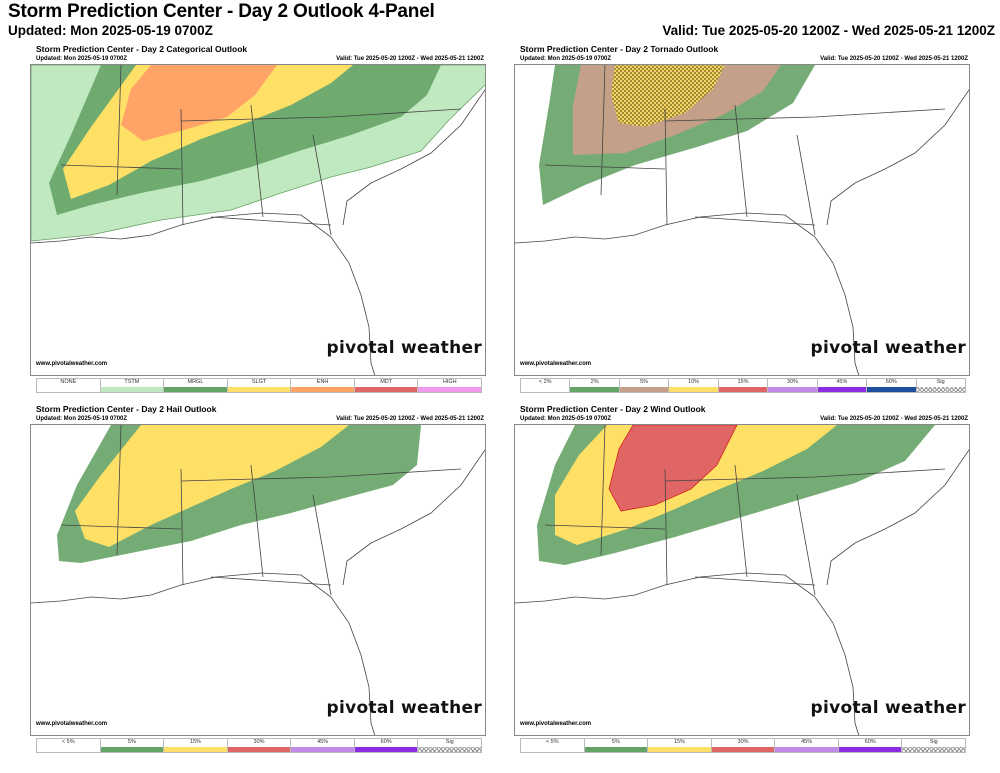 This screenshot has width=1000, height=773. Describe the element at coordinates (594, 385) in the screenshot. I see `legend-item: 2%` at that location.